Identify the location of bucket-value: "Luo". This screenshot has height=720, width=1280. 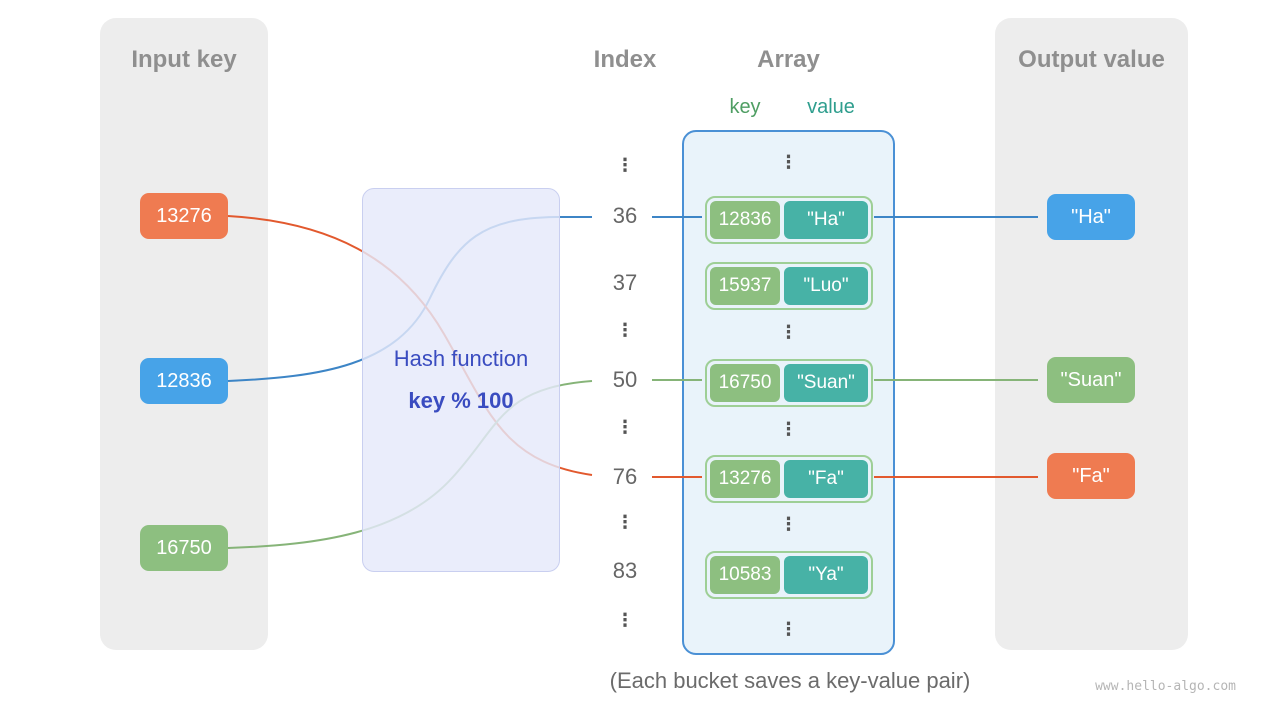
(826, 286).